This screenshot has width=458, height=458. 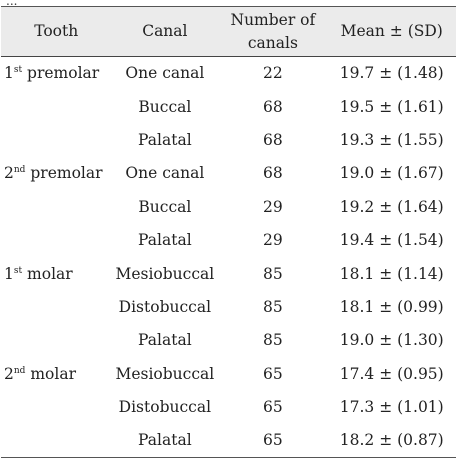 I want to click on table-row: Palatal 85 19.0 ± (1.30), so click(x=228, y=340).